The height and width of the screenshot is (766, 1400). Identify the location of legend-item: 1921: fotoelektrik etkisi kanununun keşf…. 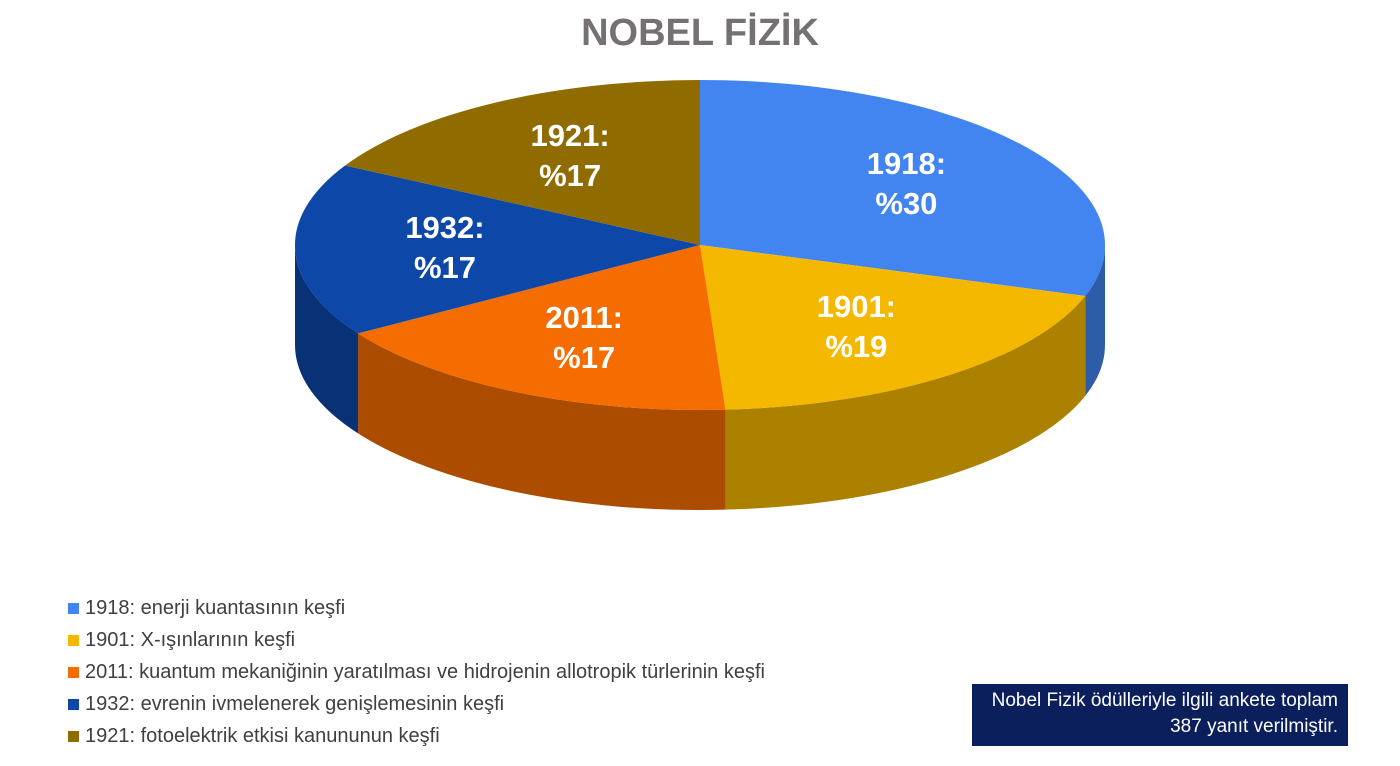
(416, 736).